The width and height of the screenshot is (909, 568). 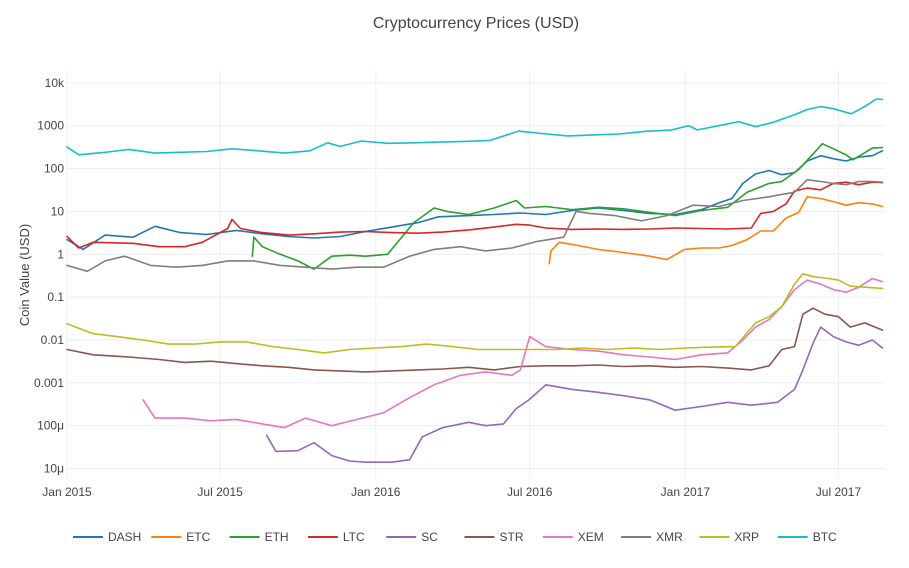 I want to click on legend-item-sc: SC, so click(x=412, y=537).